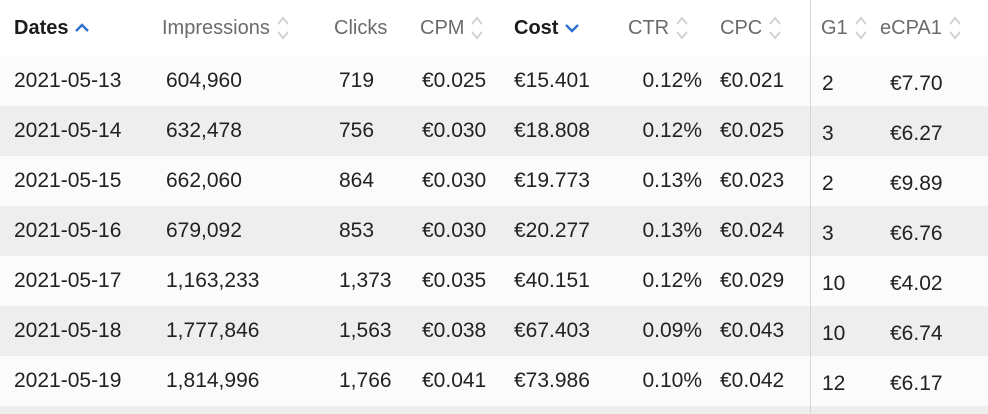 Image resolution: width=988 pixels, height=414 pixels. What do you see at coordinates (552, 230) in the screenshot?
I see `cell-cost: €20.277` at bounding box center [552, 230].